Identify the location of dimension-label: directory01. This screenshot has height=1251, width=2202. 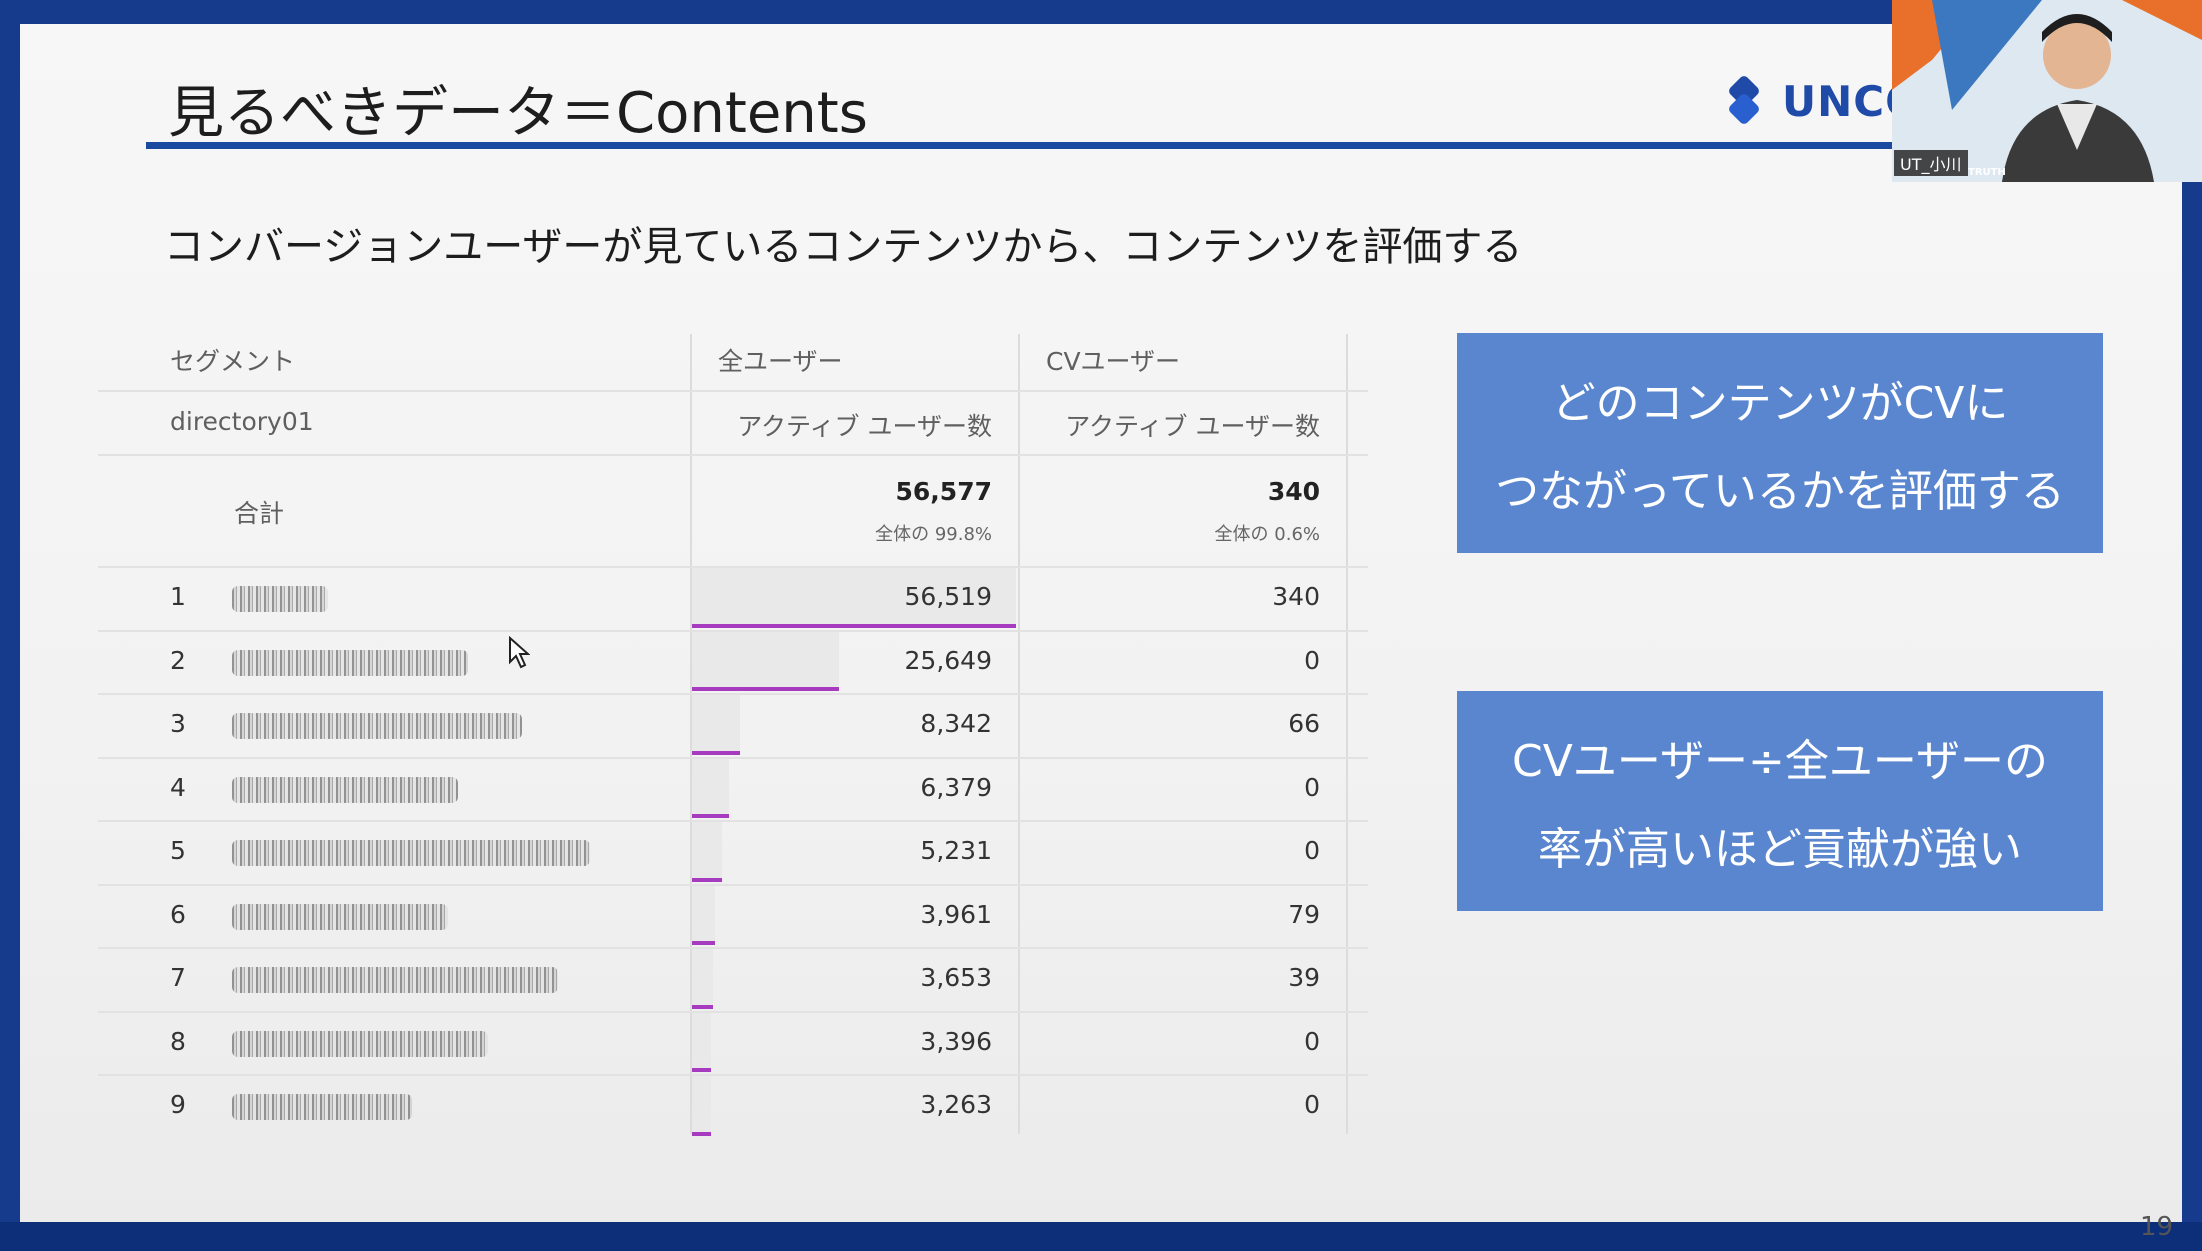
(242, 421).